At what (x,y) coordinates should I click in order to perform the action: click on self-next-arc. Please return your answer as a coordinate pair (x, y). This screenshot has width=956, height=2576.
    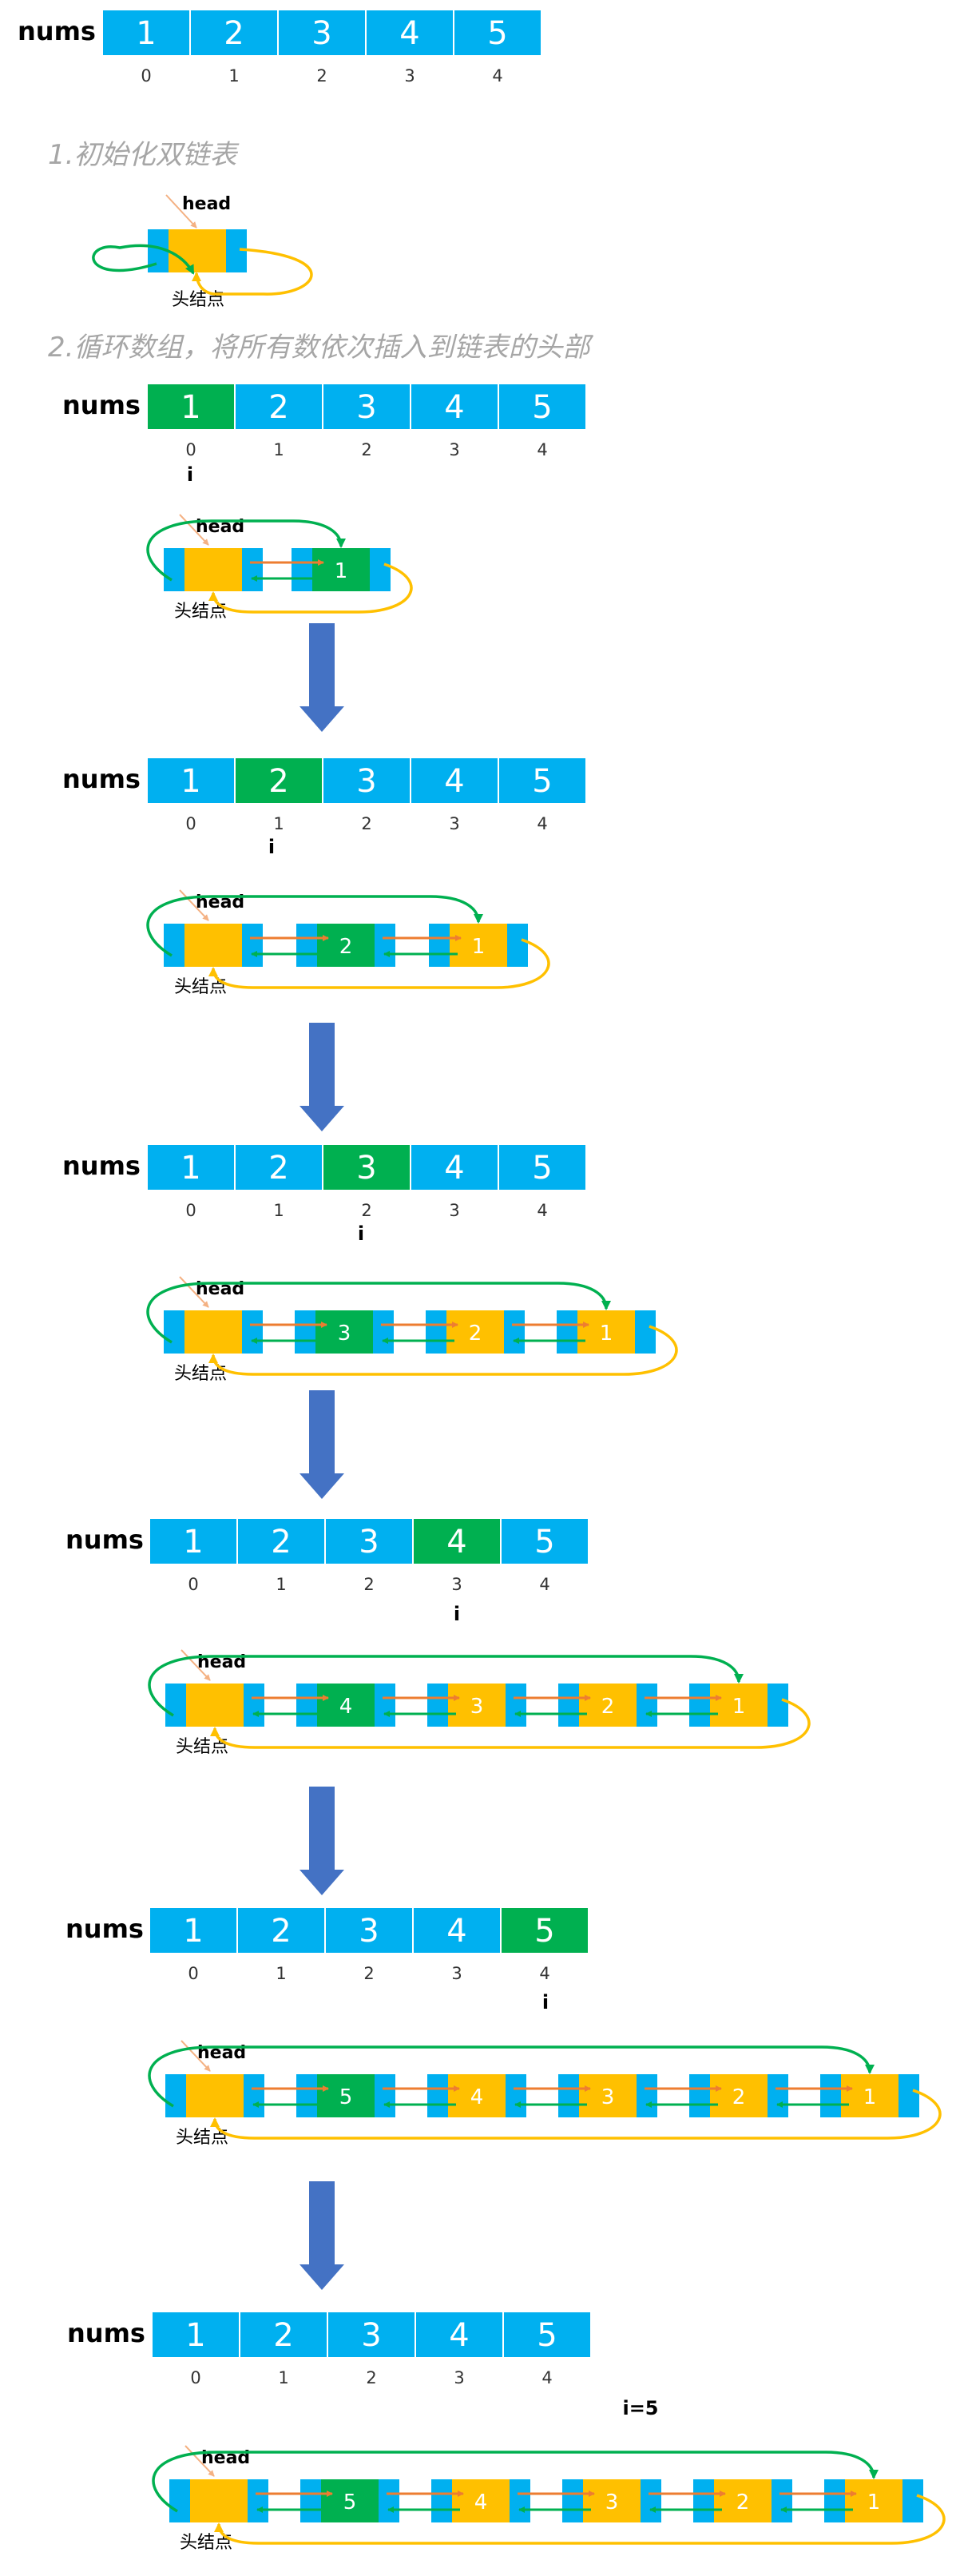
    Looking at the image, I should click on (252, 272).